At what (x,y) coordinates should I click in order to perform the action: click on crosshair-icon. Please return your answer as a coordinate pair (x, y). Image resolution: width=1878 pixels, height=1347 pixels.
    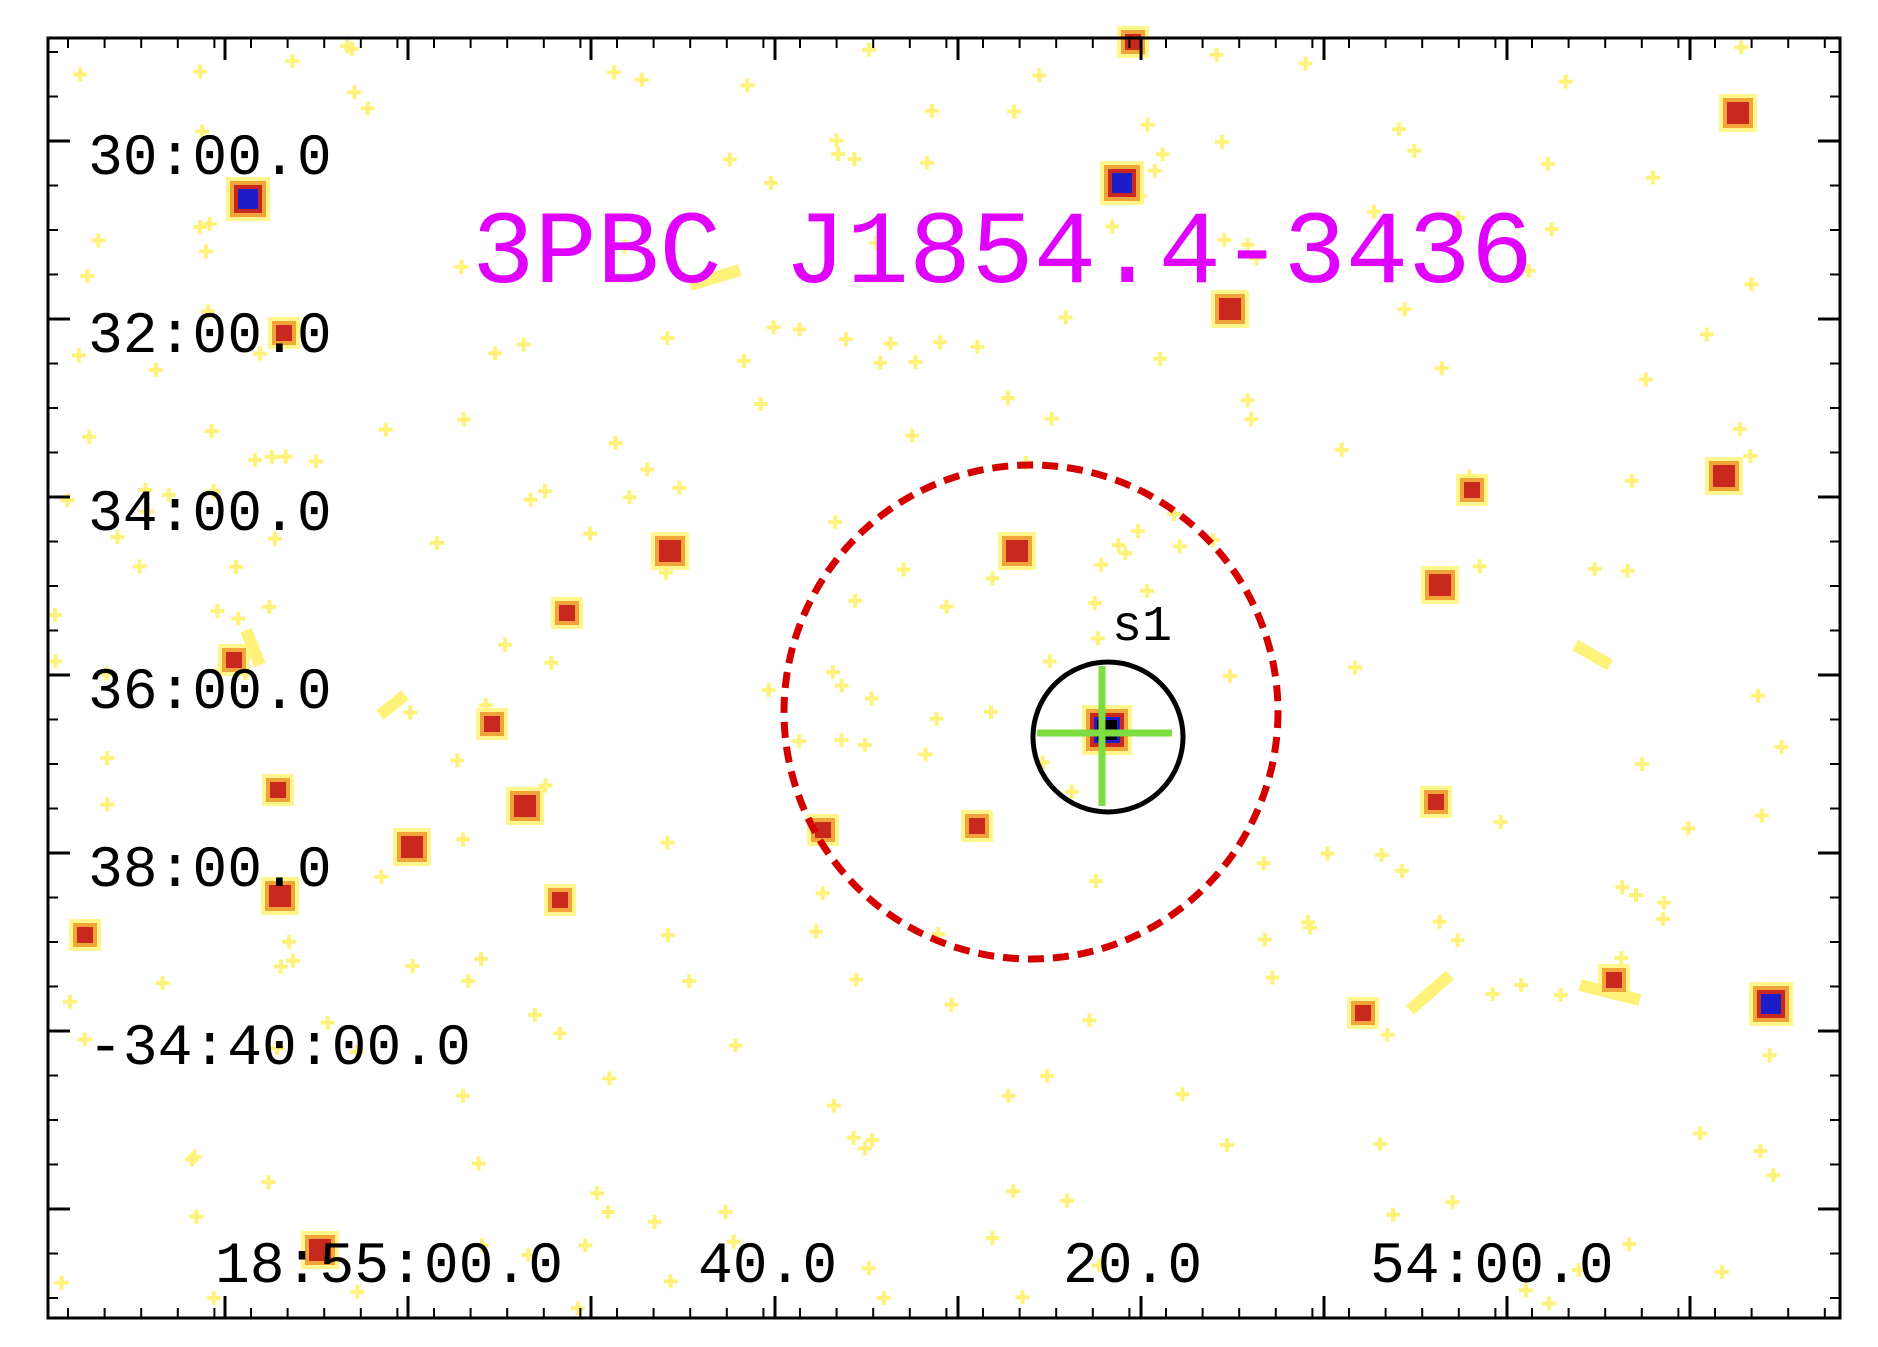
    Looking at the image, I should click on (1104, 736).